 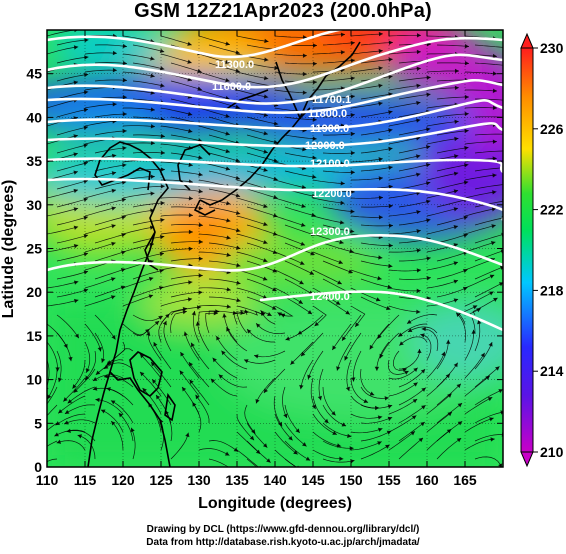 What do you see at coordinates (327, 114) in the screenshot?
I see `contour-label: 11800.0` at bounding box center [327, 114].